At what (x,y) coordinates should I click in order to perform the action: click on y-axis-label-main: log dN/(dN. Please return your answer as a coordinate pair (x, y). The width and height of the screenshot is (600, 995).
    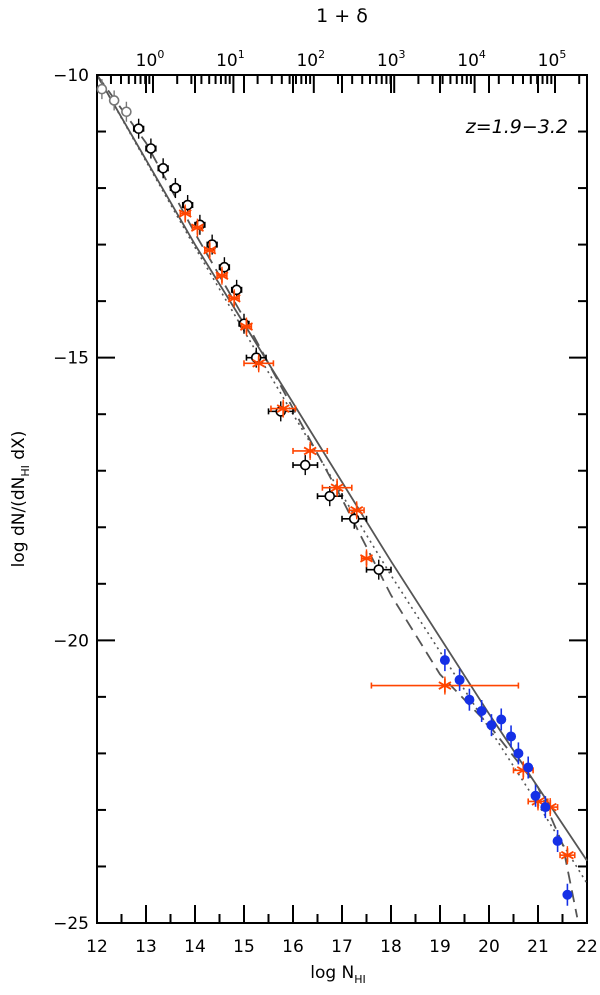
    Looking at the image, I should click on (19, 522).